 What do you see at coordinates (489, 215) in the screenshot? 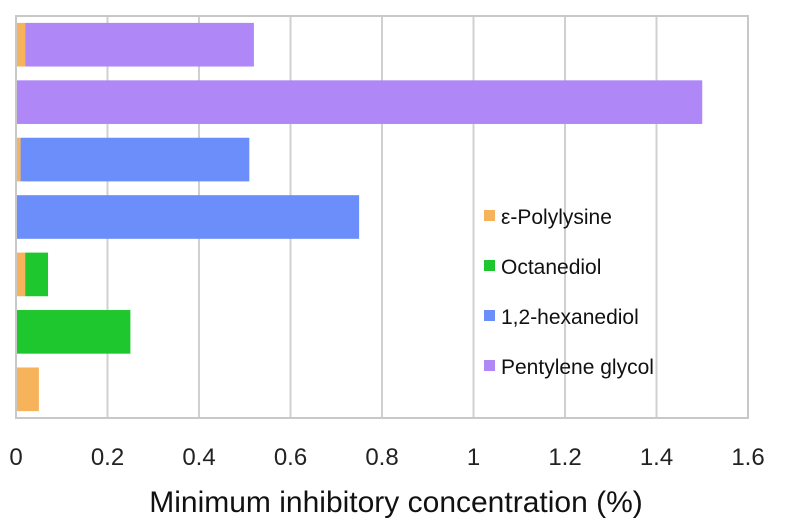
I see `legend-swatch-polylysine` at bounding box center [489, 215].